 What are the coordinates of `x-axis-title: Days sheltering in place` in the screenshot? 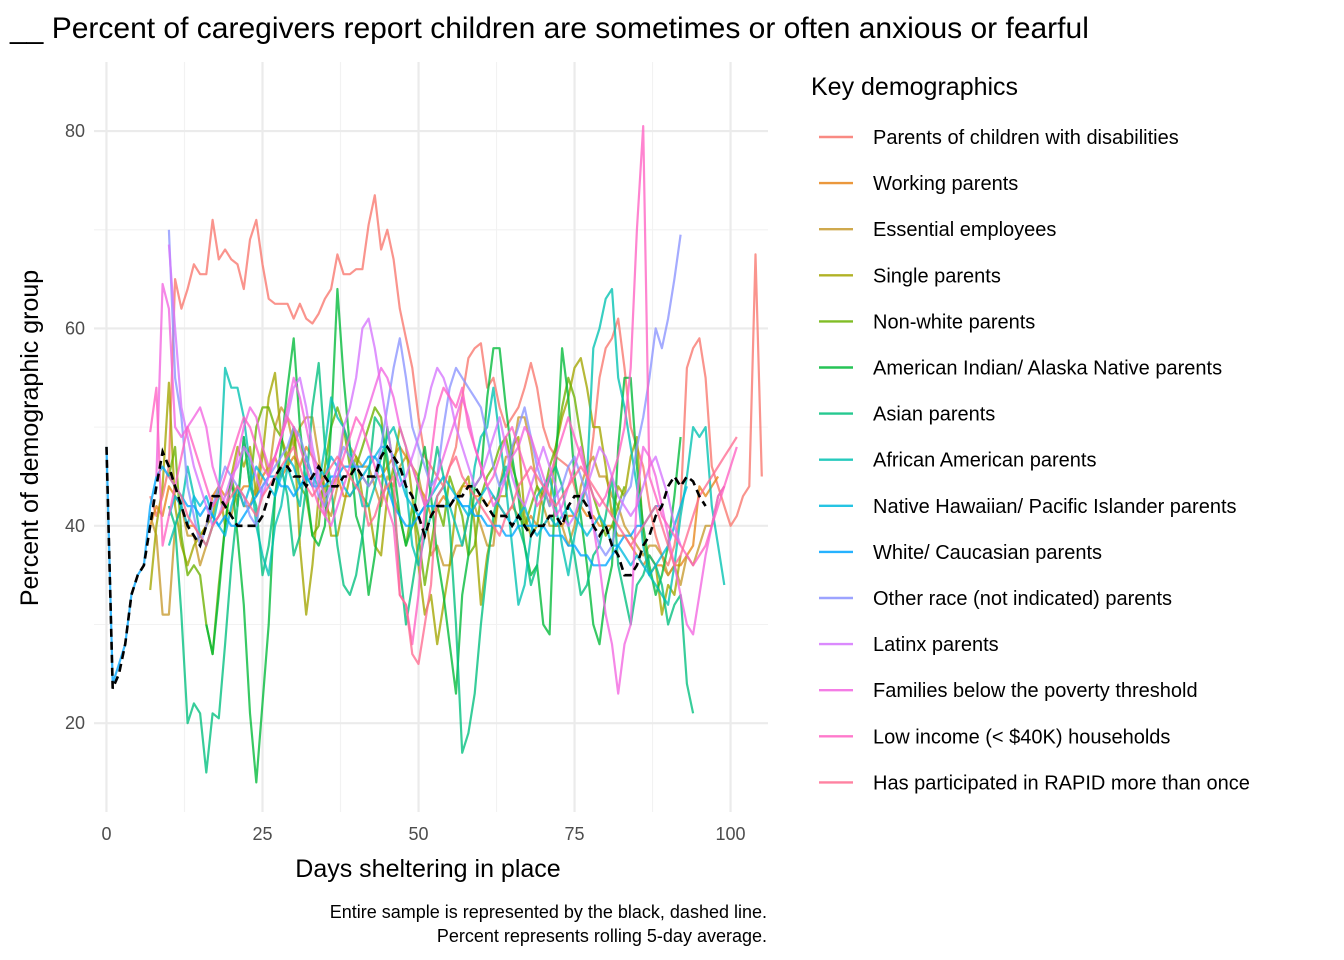 It's located at (427, 869).